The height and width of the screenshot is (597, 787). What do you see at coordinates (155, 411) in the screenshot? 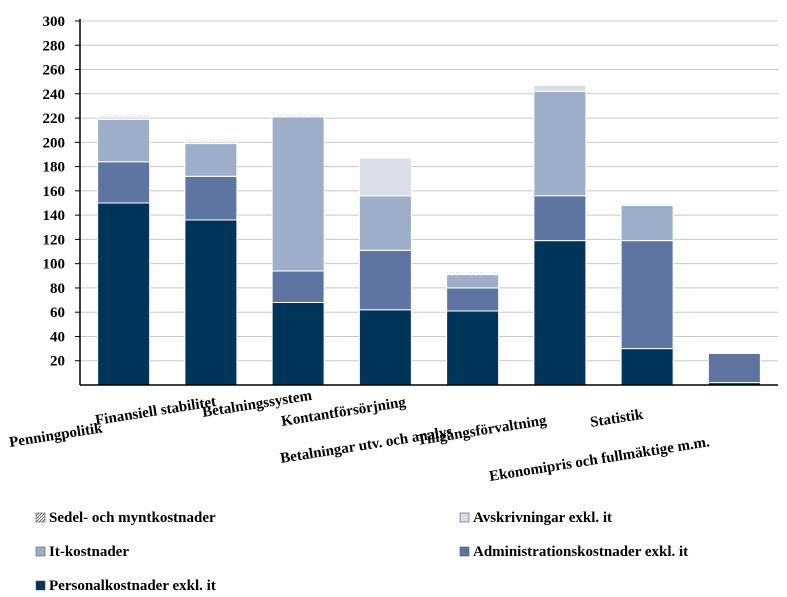
I see `x-tick-label: Finansiell stabilitet` at bounding box center [155, 411].